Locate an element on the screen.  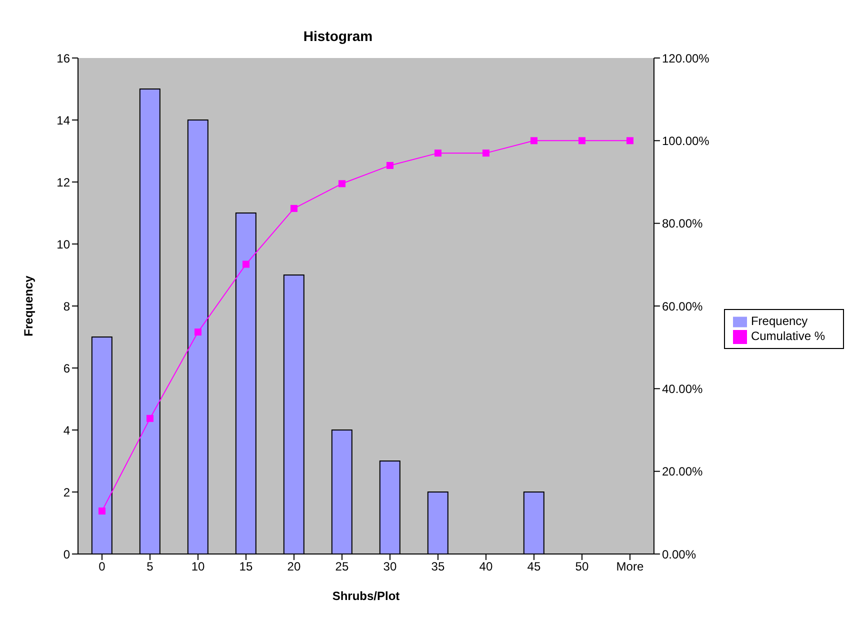
y-tick-label: 4 is located at coordinates (66, 430).